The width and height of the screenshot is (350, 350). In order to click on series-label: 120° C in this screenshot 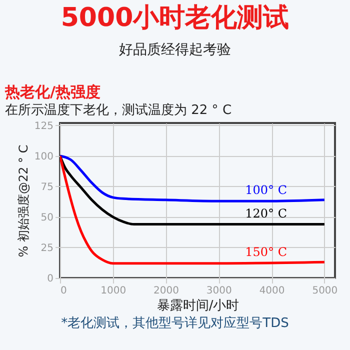, I will do `click(266, 213)`.